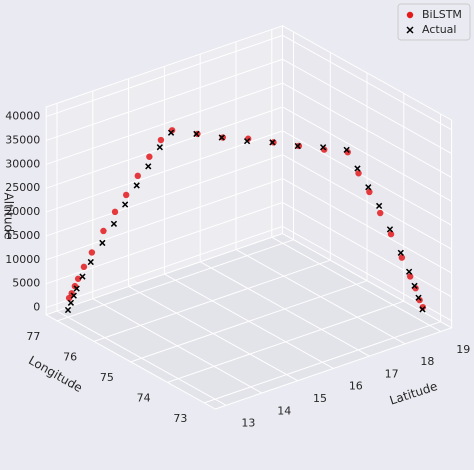  What do you see at coordinates (22, 187) in the screenshot?
I see `z-tick-label: 25000` at bounding box center [22, 187].